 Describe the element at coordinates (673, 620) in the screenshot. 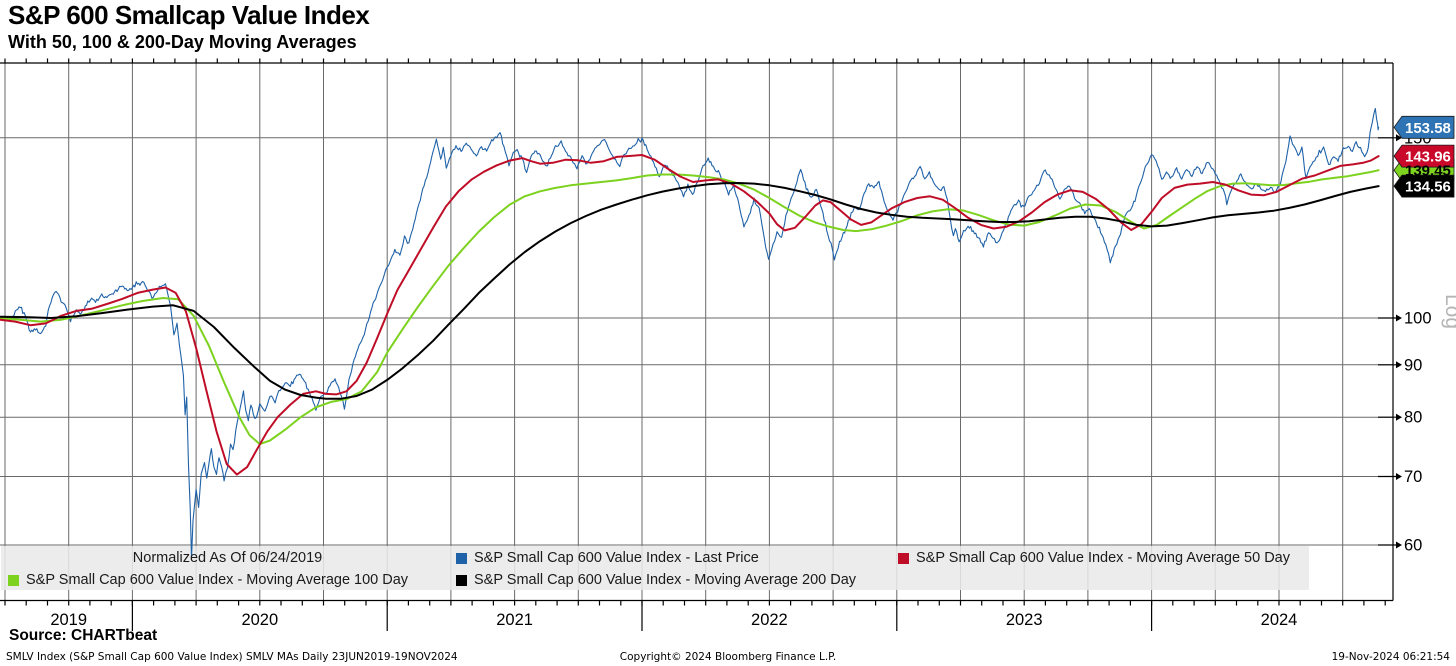

I see `x-axis-year-labels: 2019 2020 2021 2022 2023 2024` at that location.